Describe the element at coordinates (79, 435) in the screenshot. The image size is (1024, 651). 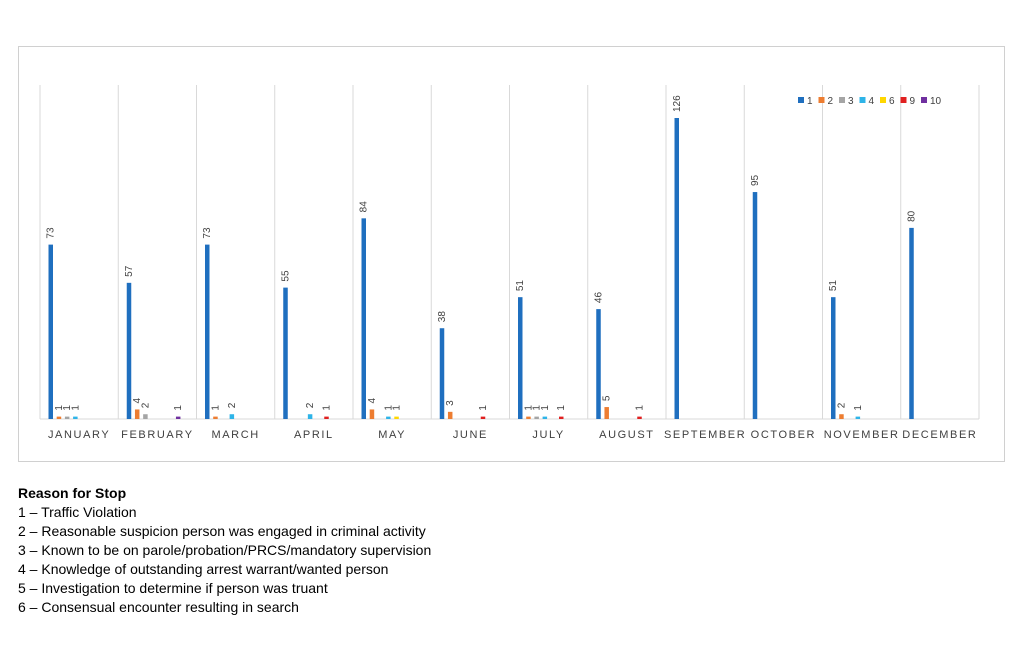
I see `x-tick-label: JANUARY` at that location.